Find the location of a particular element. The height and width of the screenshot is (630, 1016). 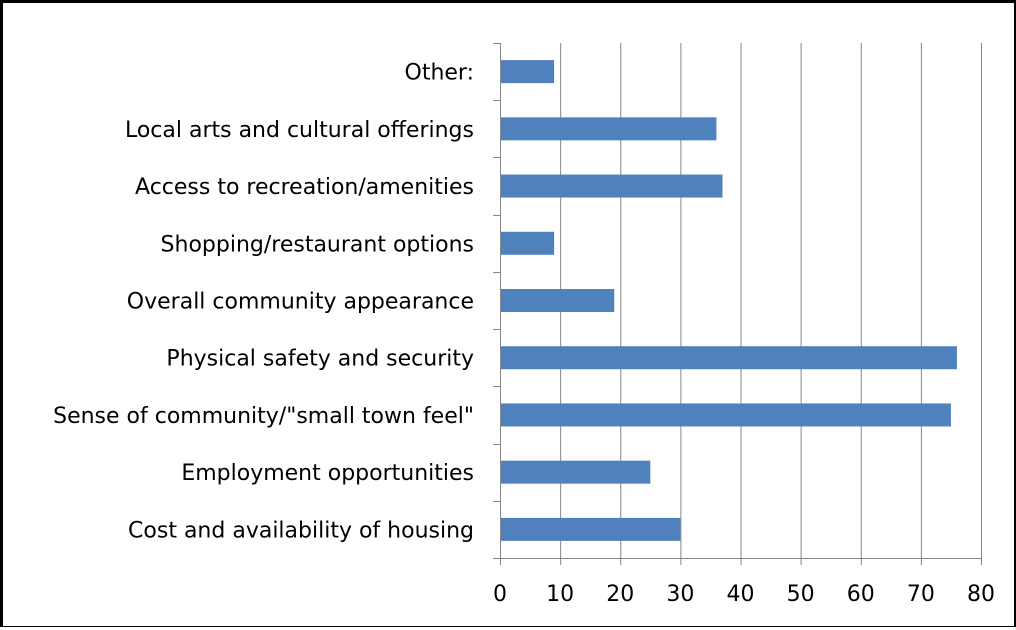

x-tick-labels: 0 10 20 30 40 50 60 70 80 is located at coordinates (744, 594).